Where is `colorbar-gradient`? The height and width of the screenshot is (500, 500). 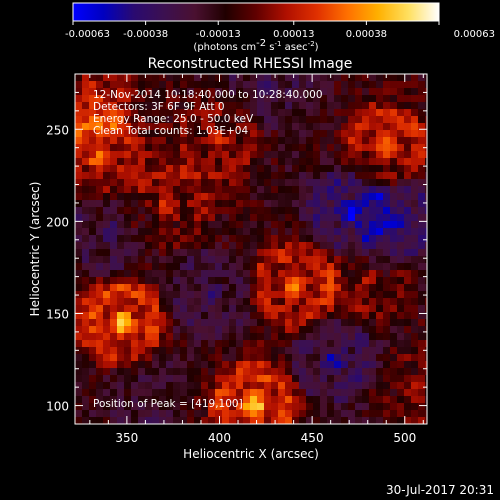
colorbar-gradient is located at coordinates (256, 12).